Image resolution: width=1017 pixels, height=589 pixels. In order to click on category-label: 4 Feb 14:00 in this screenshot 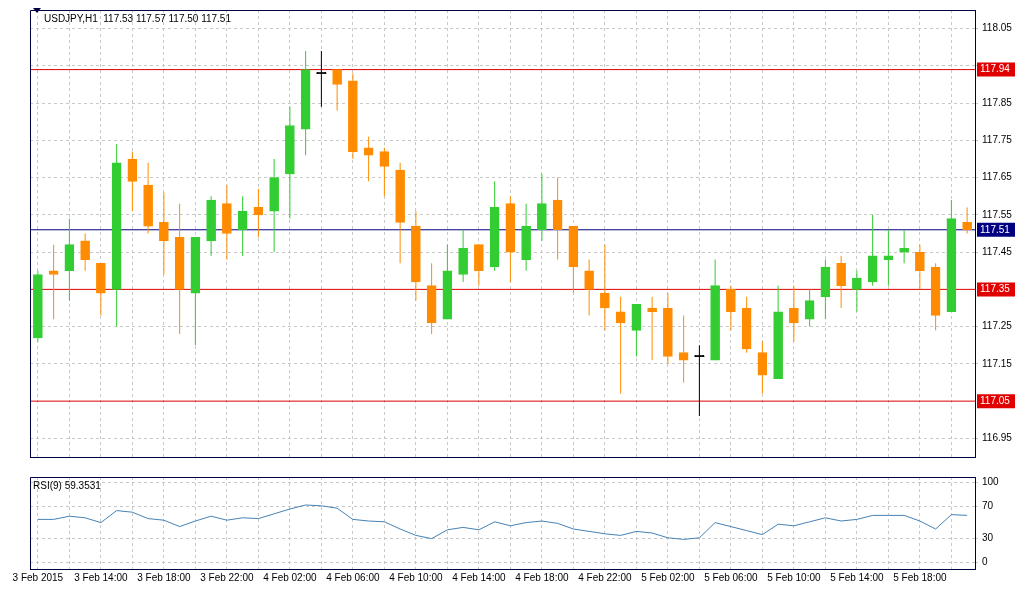, I will do `click(479, 577)`.